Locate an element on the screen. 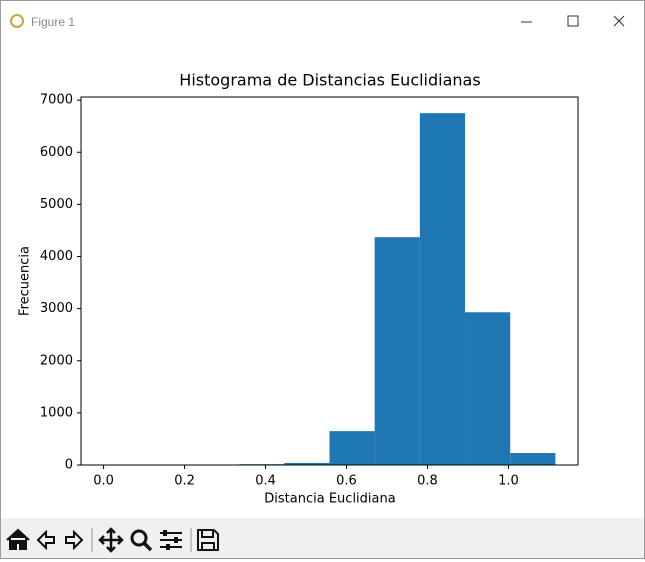  x-tick-label: 0.6 is located at coordinates (346, 481).